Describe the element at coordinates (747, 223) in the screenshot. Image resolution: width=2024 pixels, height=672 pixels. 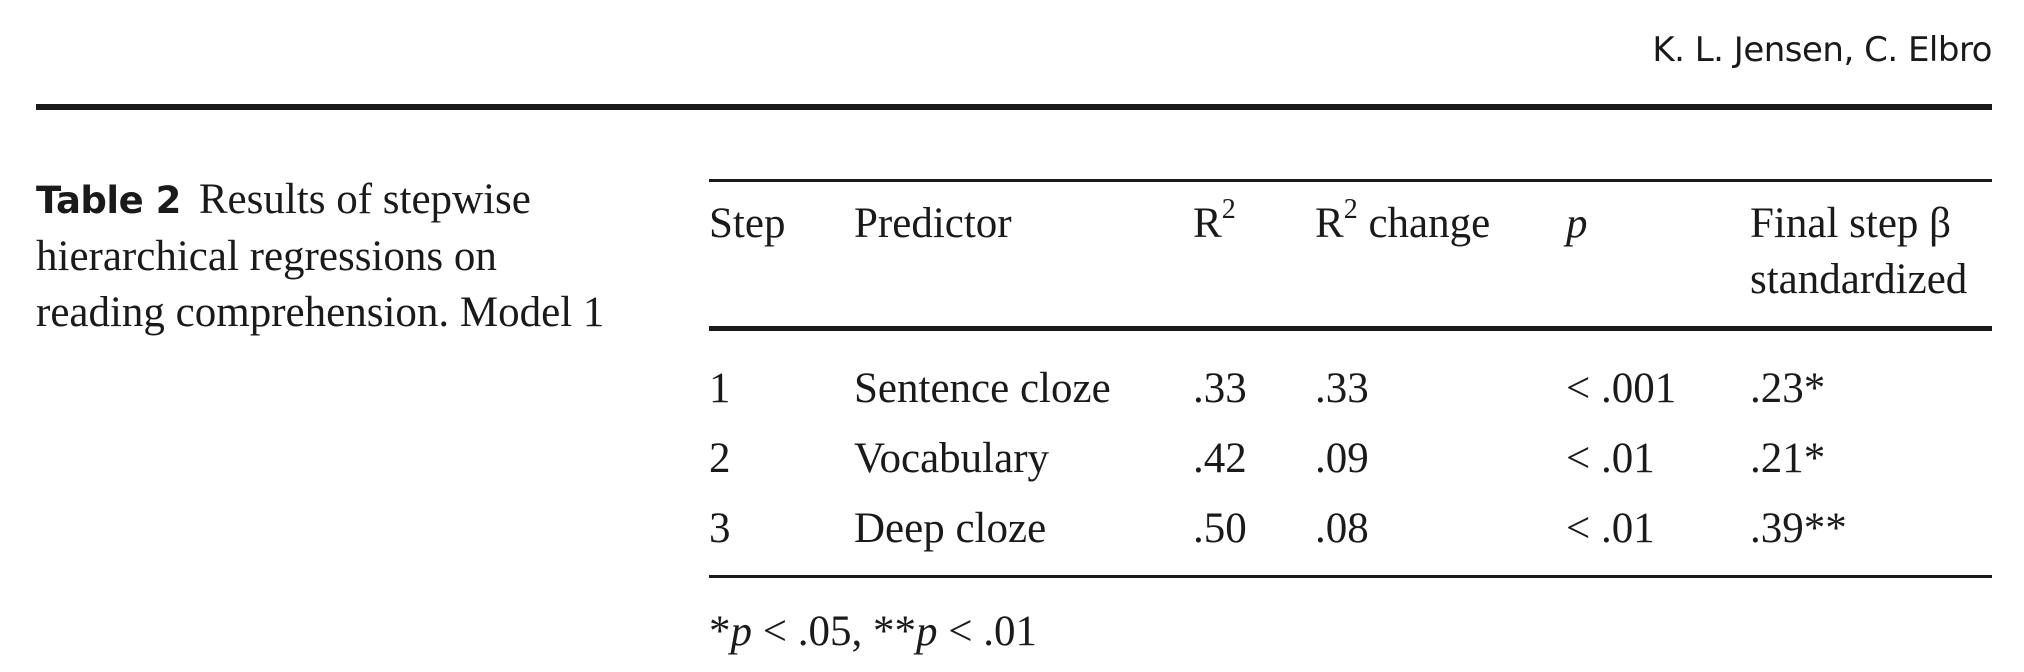
I see `header-step: Step` at that location.